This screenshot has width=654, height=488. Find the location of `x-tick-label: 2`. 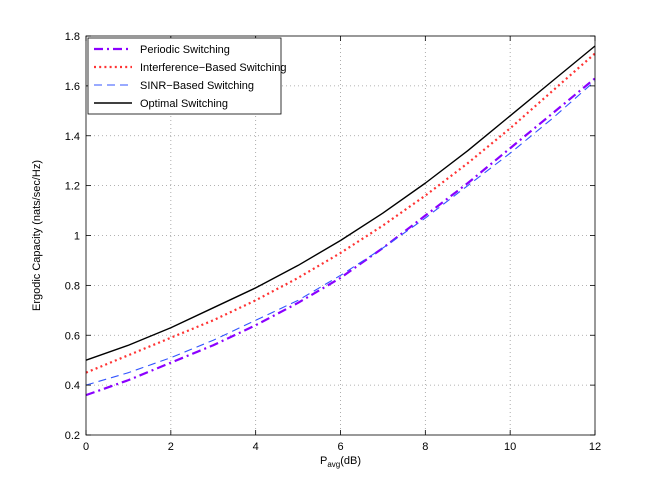

x-tick-label: 2 is located at coordinates (171, 447).